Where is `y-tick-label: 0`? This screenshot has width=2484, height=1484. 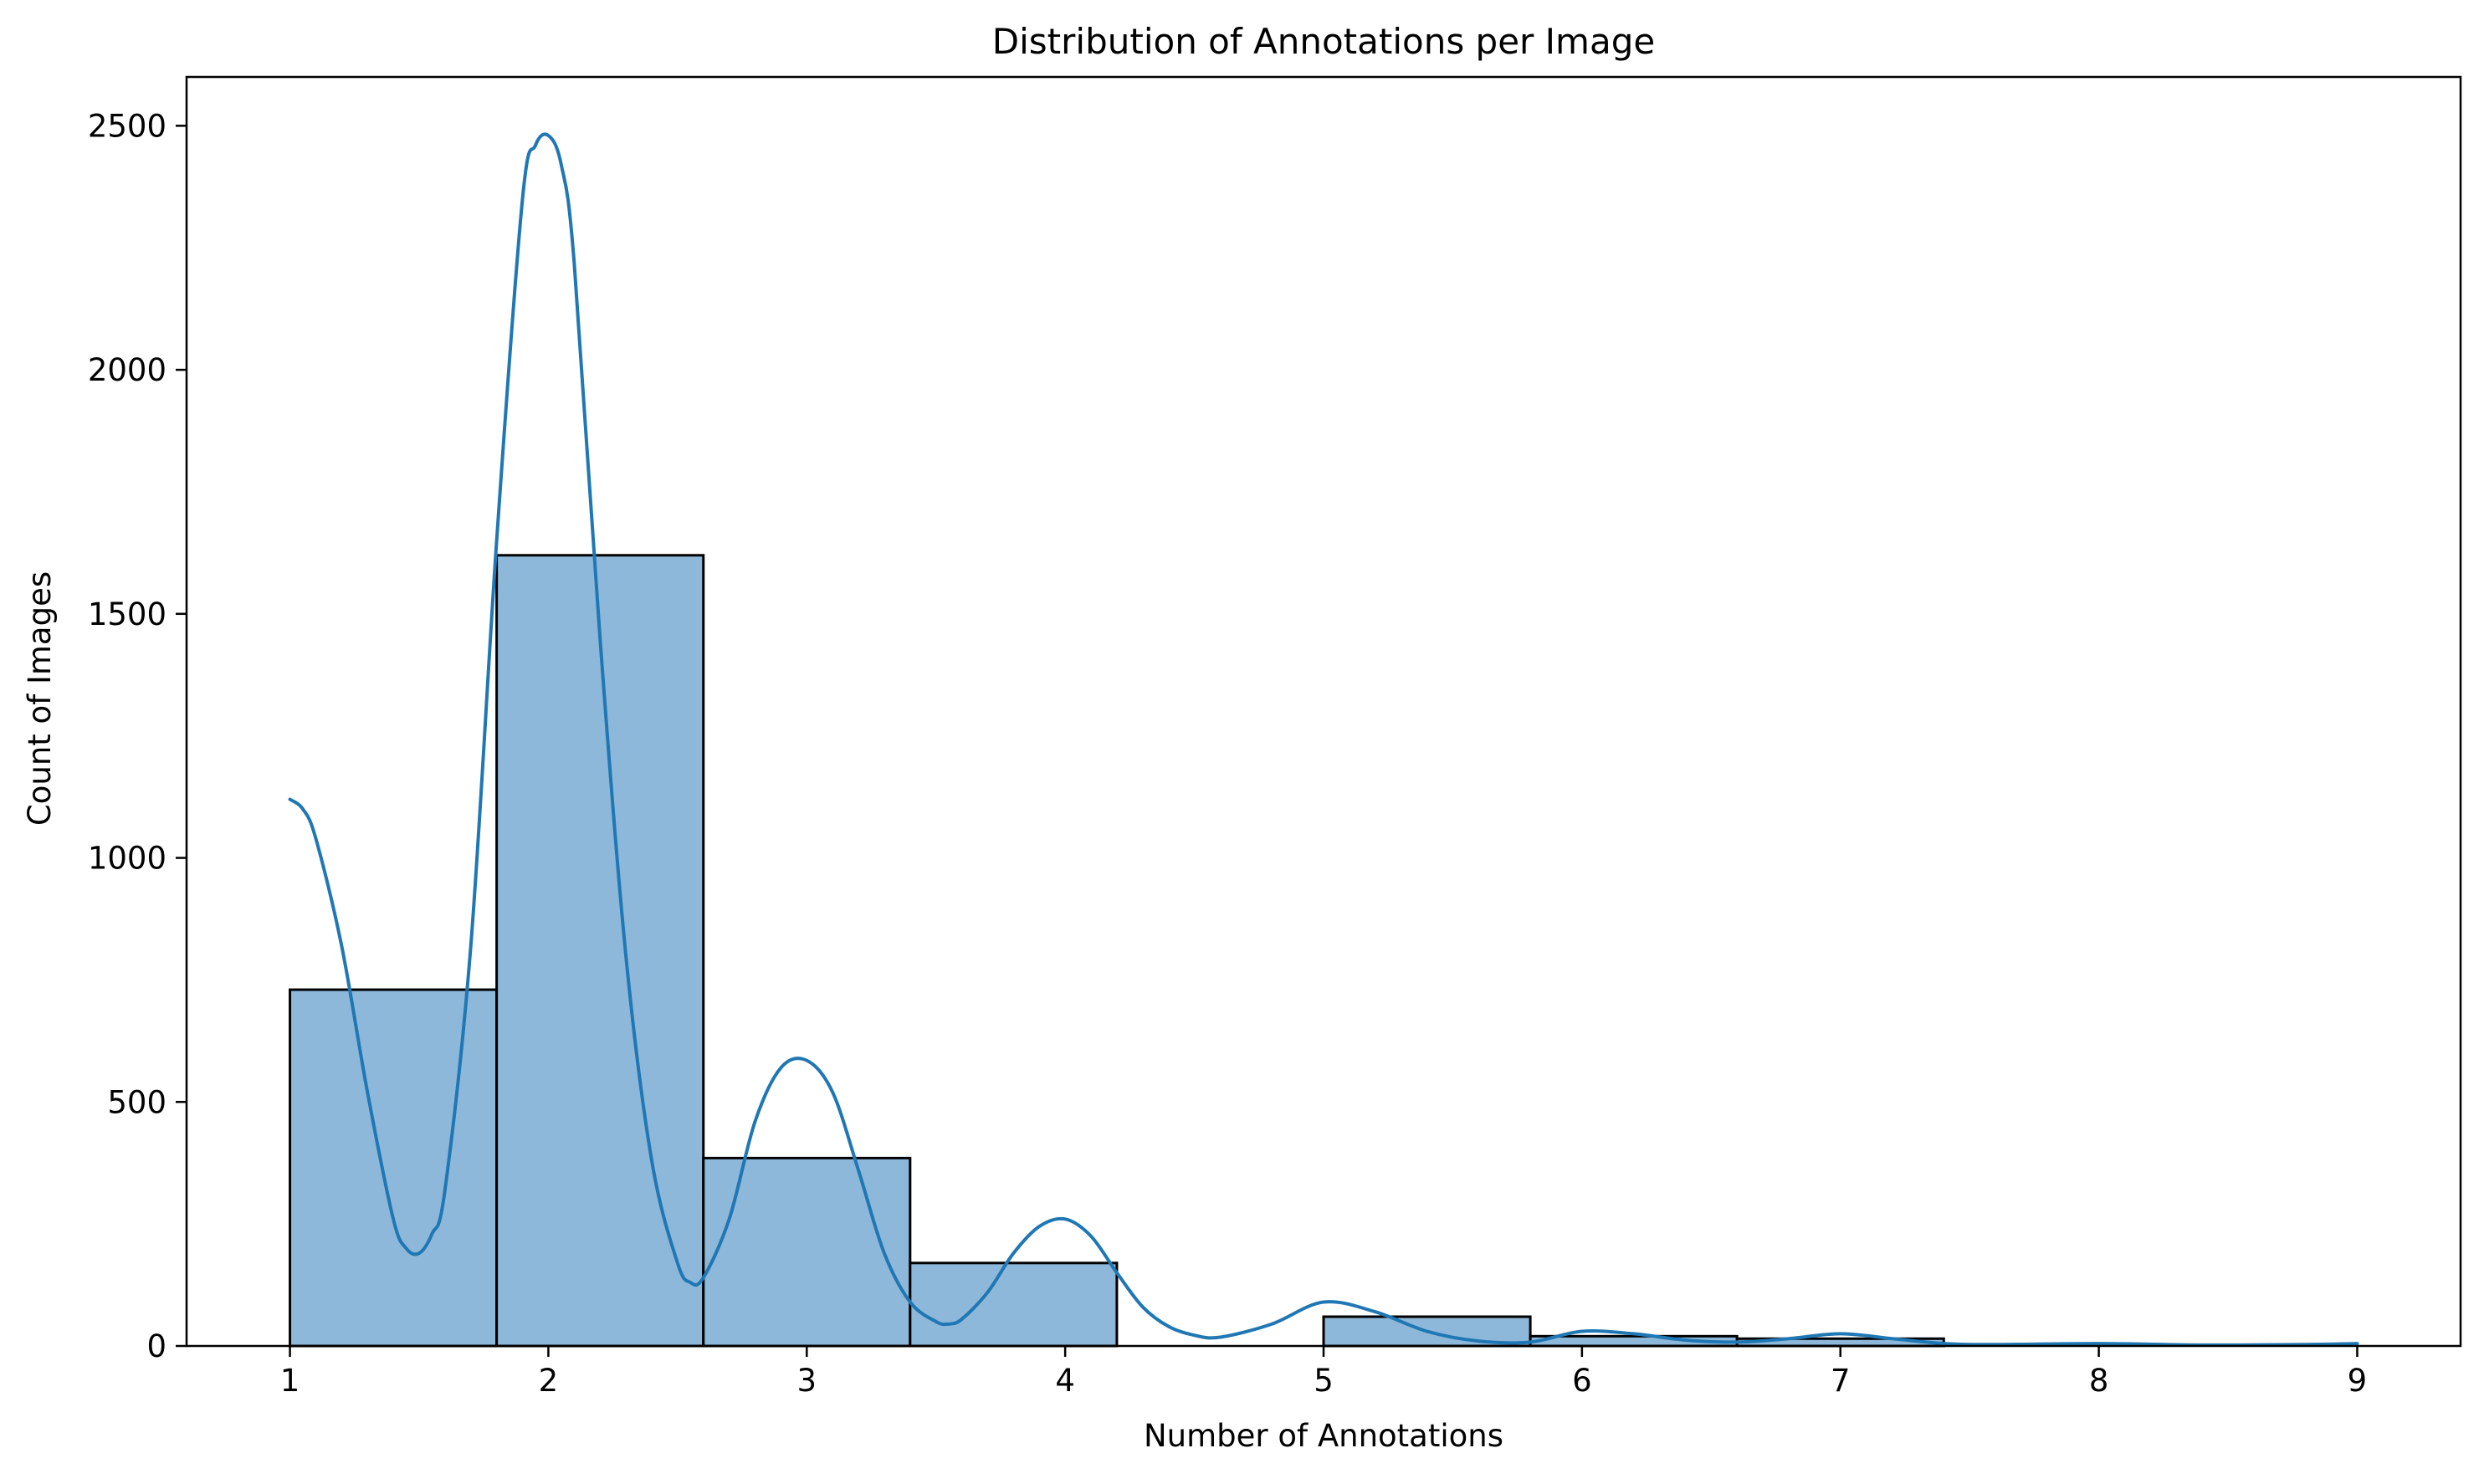
y-tick-label: 0 is located at coordinates (156, 1346).